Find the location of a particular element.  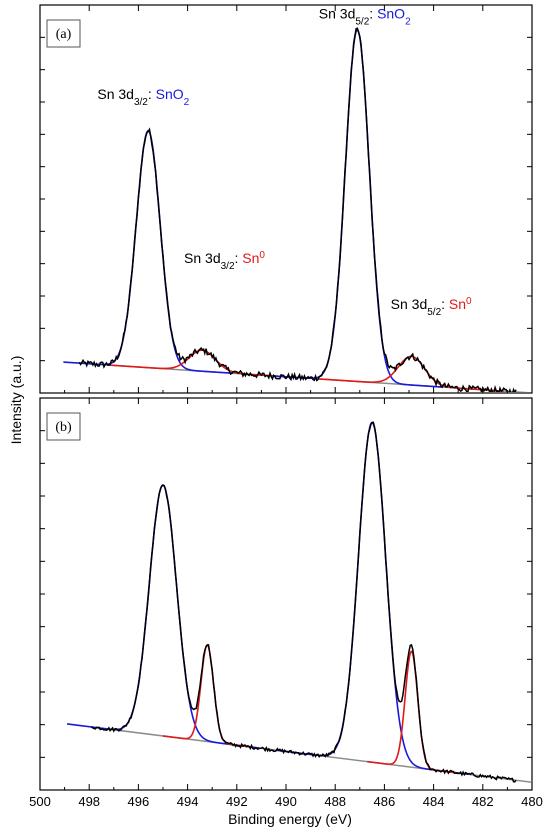

x-tick-label: 484 is located at coordinates (434, 801).